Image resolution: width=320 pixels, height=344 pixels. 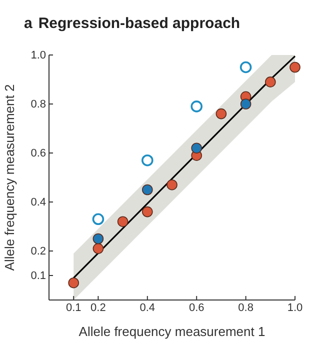 What do you see at coordinates (74, 308) in the screenshot?
I see `x-tick-label: 0.1` at bounding box center [74, 308].